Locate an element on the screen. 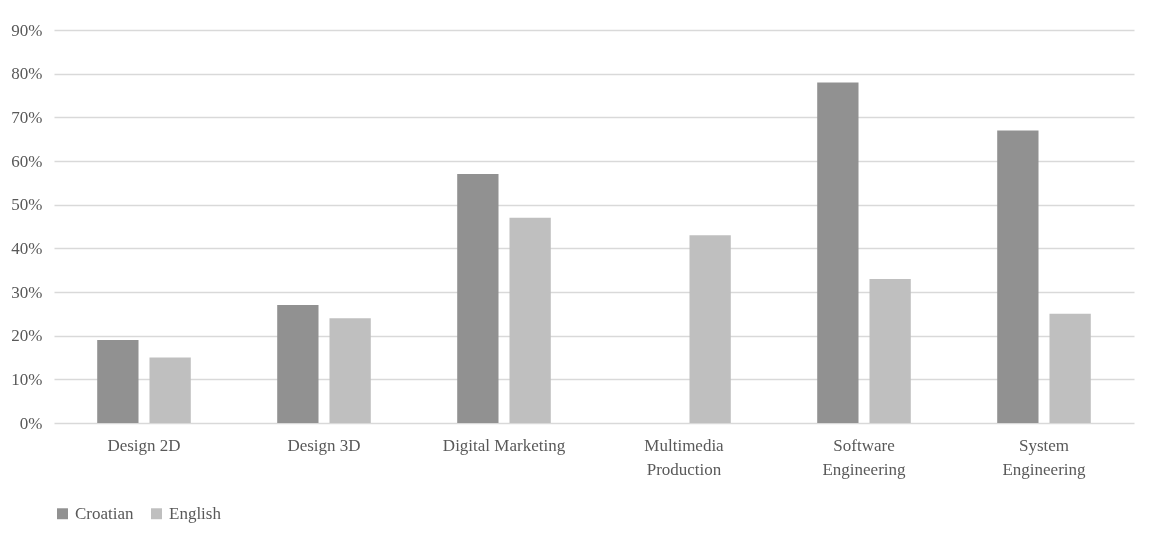 Image resolution: width=1167 pixels, height=534 pixels. y-tick-label: 70% is located at coordinates (27, 117).